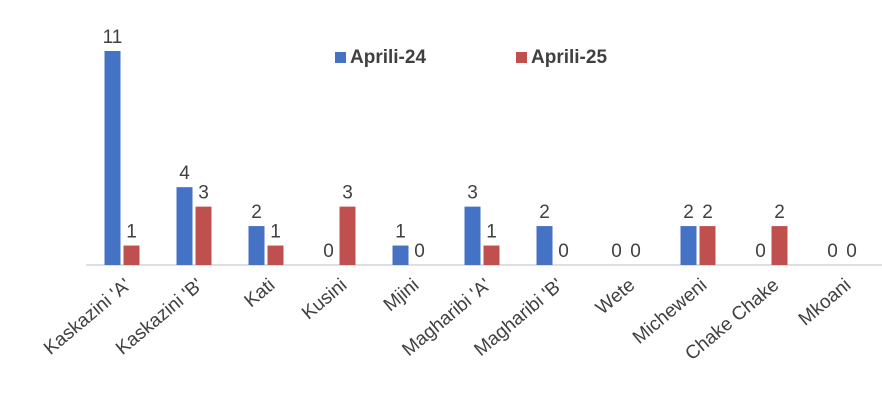  I want to click on x-tick-label: Kusini, so click(324, 299).